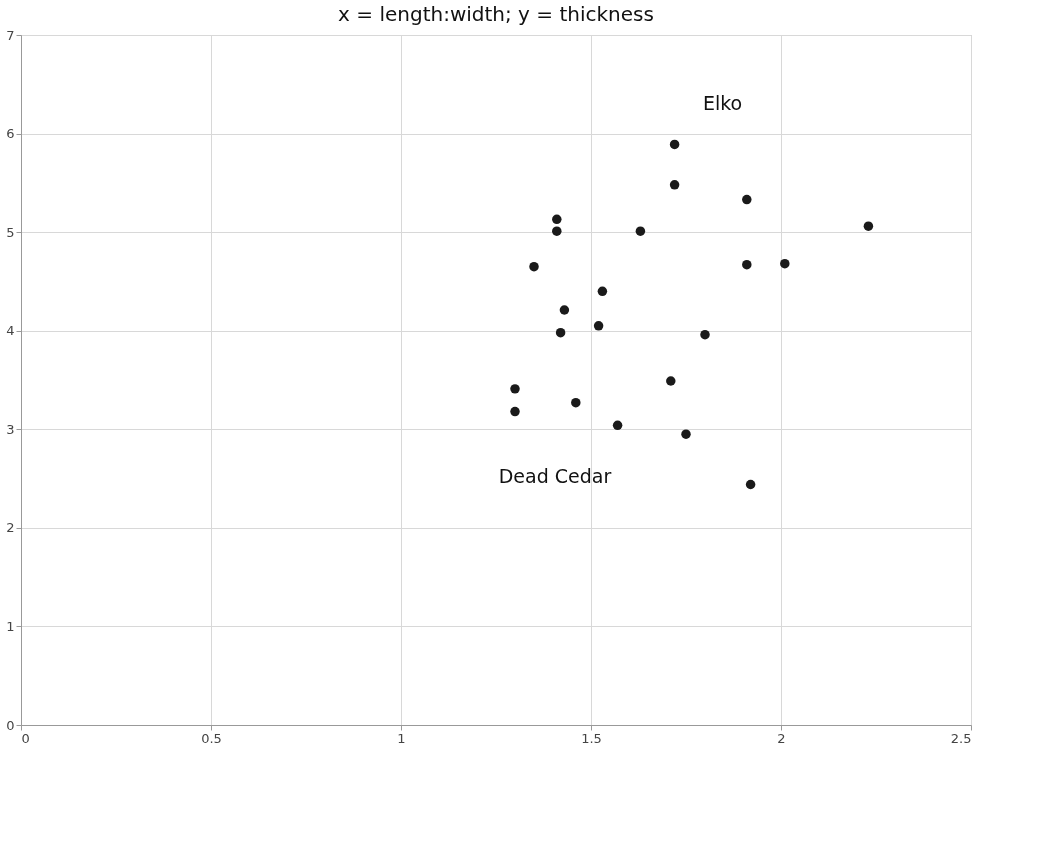 The height and width of the screenshot is (851, 1050). I want to click on y-tick-label: 5, so click(10, 232).